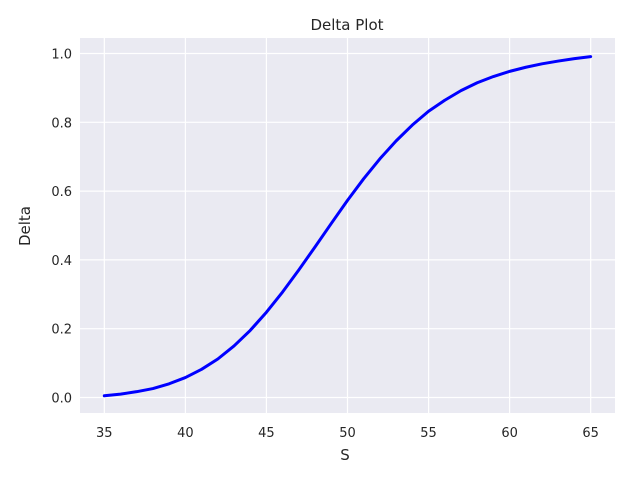 This screenshot has height=480, width=640. What do you see at coordinates (428, 433) in the screenshot?
I see `x-tick-label: 55` at bounding box center [428, 433].